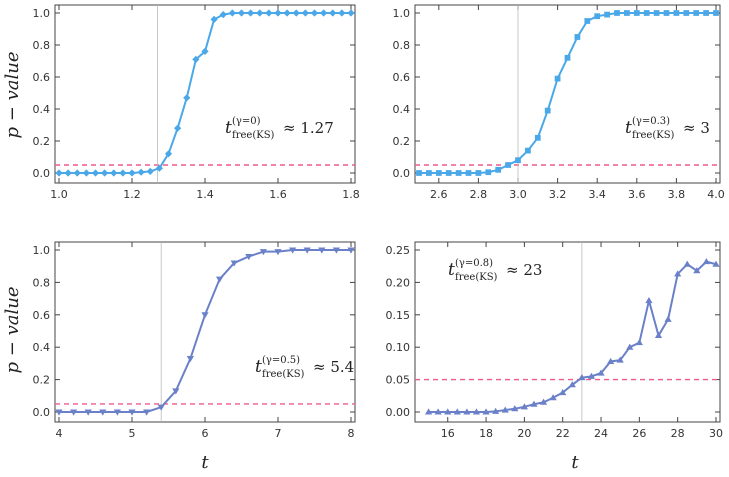  I want to click on annotation-gamma: (γ=0.8), so click(474, 263).